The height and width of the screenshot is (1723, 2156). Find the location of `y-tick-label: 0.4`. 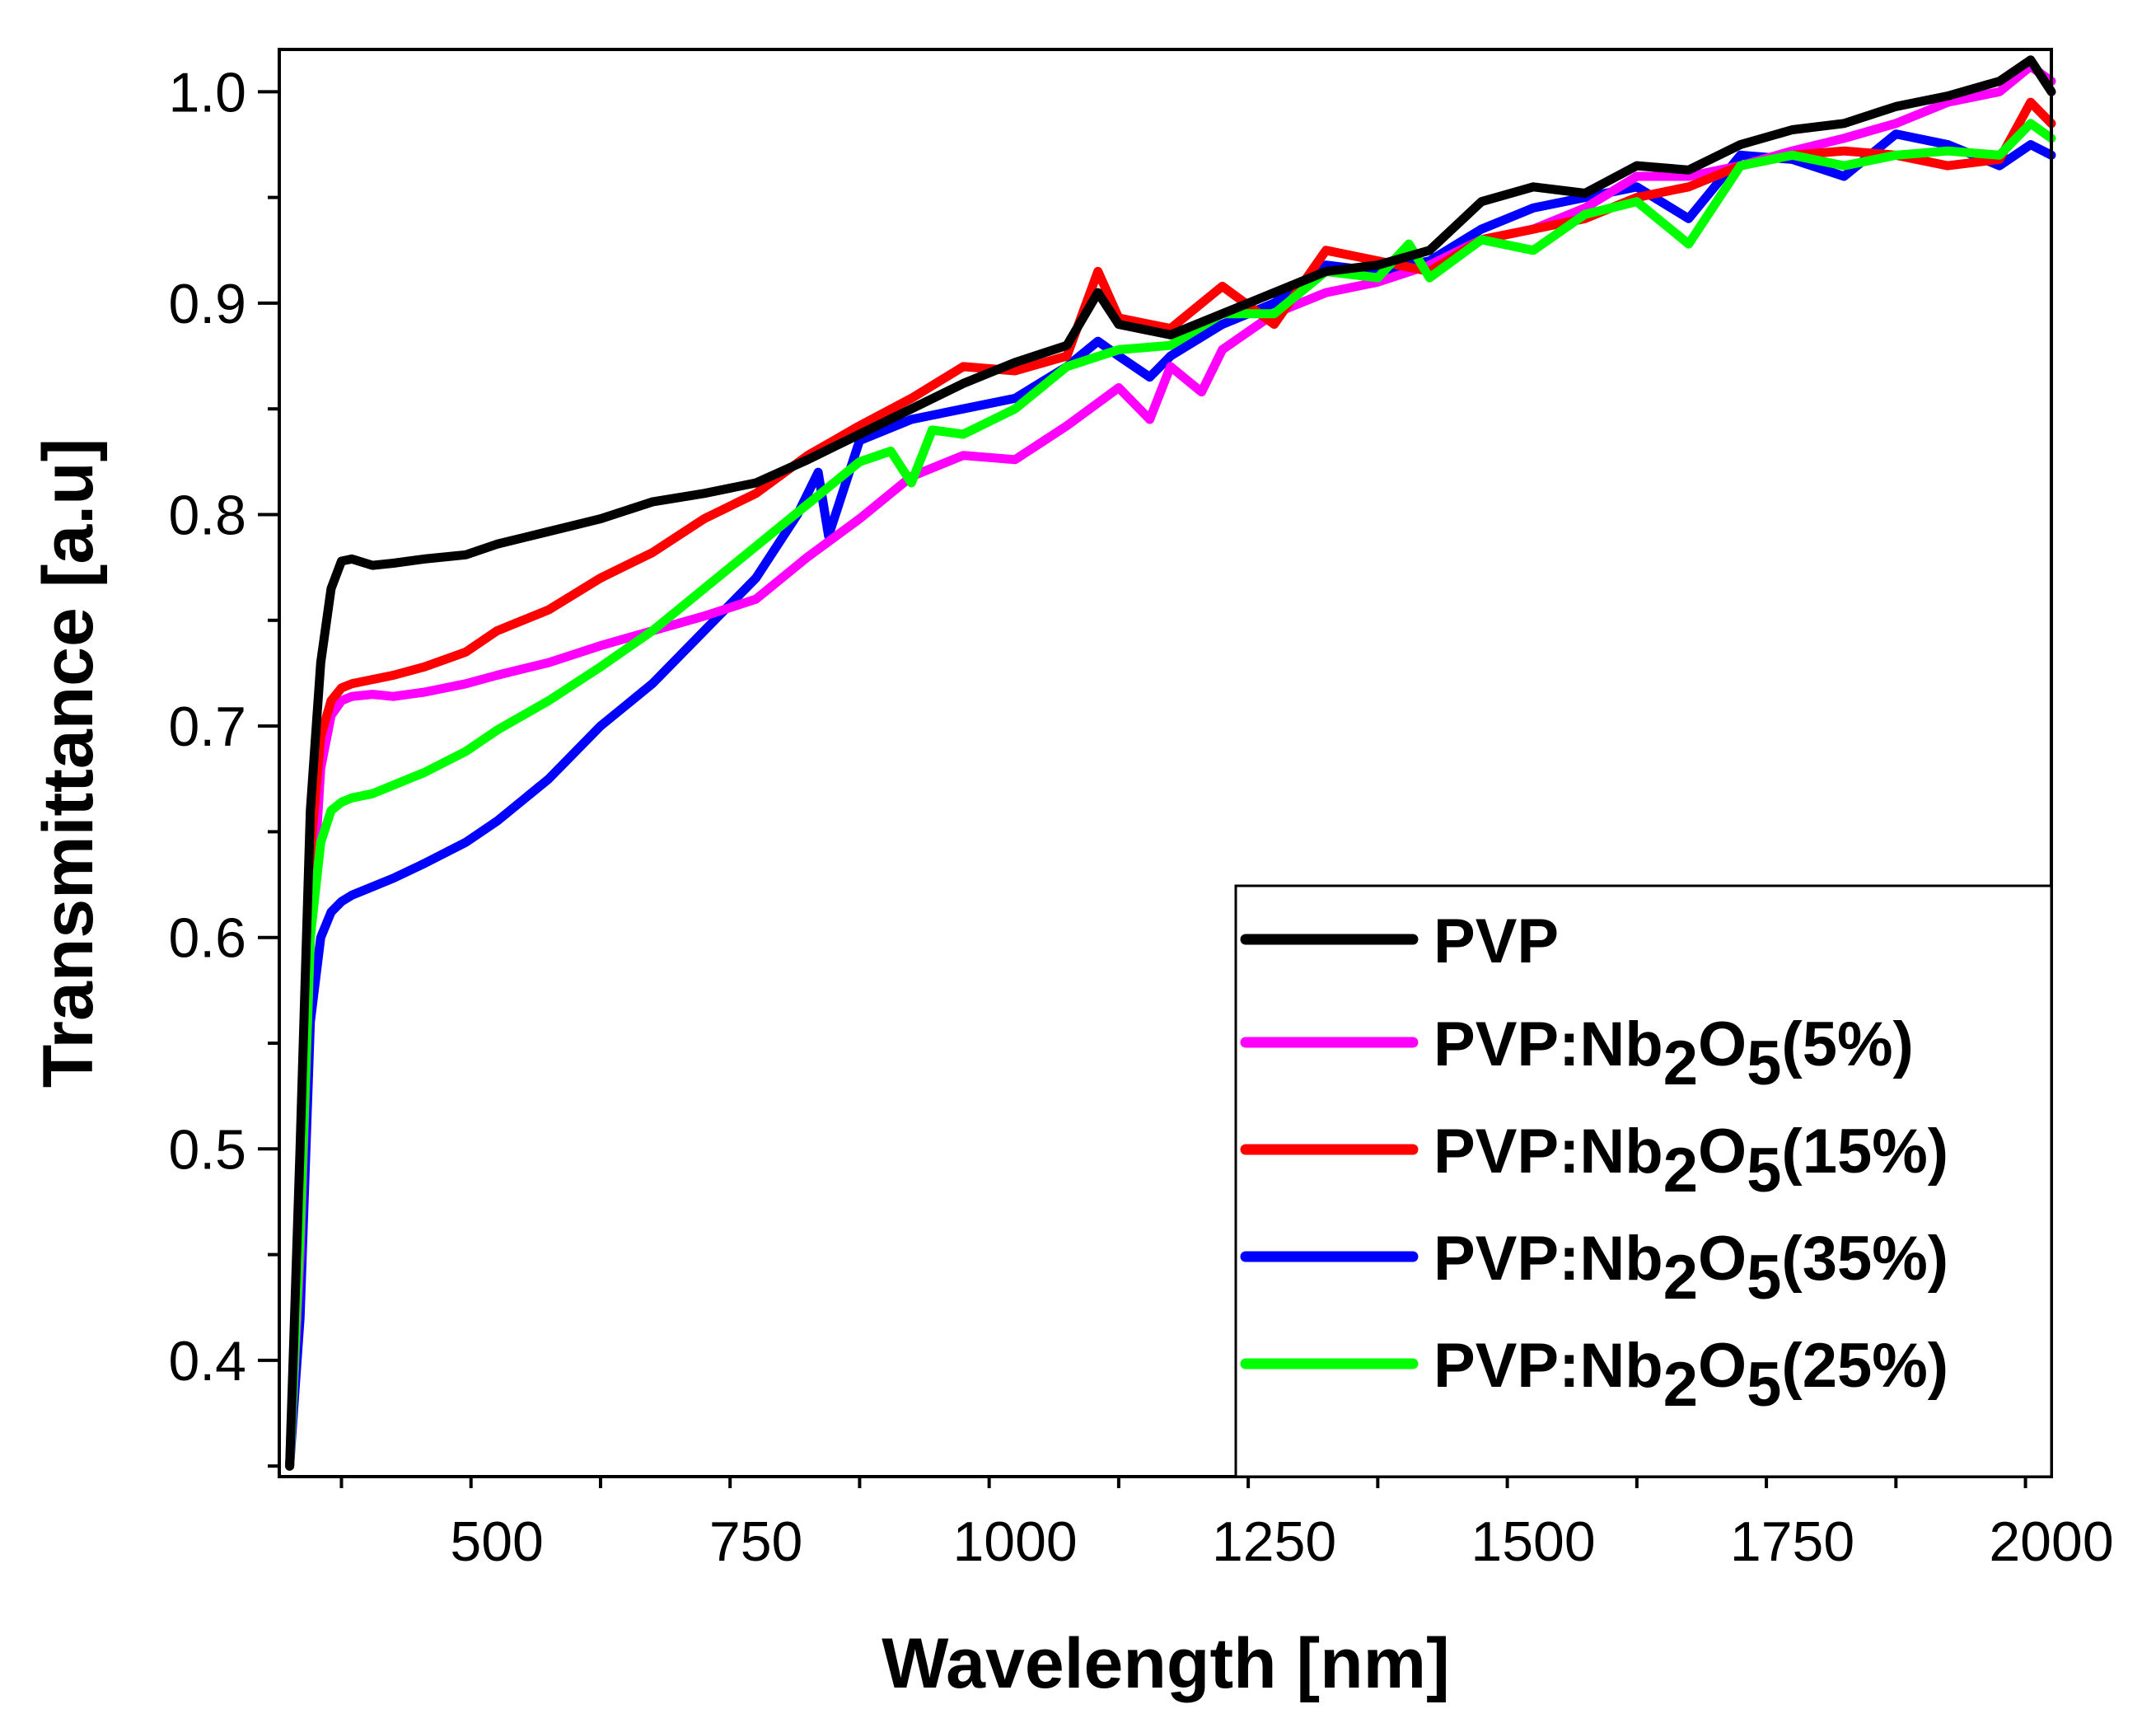

y-tick-label: 0.4 is located at coordinates (207, 1361).